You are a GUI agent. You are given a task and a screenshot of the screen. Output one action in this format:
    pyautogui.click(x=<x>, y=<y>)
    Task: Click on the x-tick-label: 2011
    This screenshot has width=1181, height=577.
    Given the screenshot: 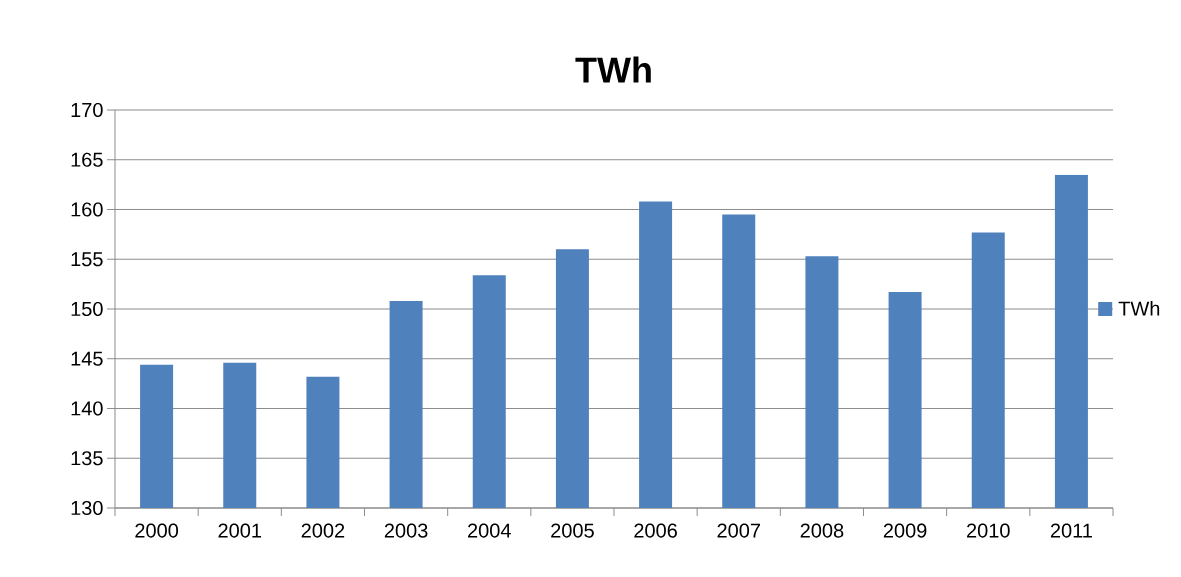 What is the action you would take?
    pyautogui.click(x=1071, y=530)
    